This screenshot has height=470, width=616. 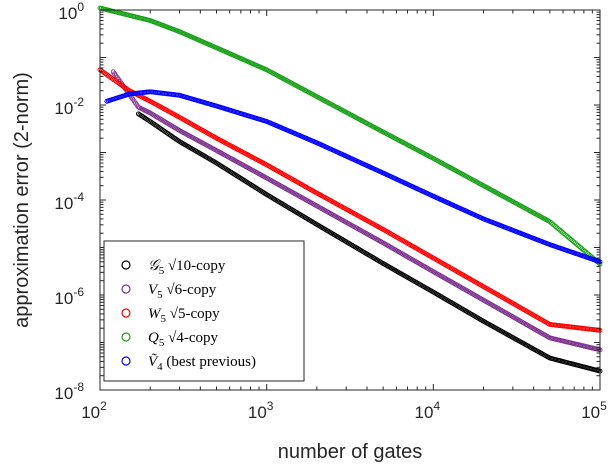 What do you see at coordinates (78, 292) in the screenshot?
I see `y-tick-label-4-exponent: -6` at bounding box center [78, 292].